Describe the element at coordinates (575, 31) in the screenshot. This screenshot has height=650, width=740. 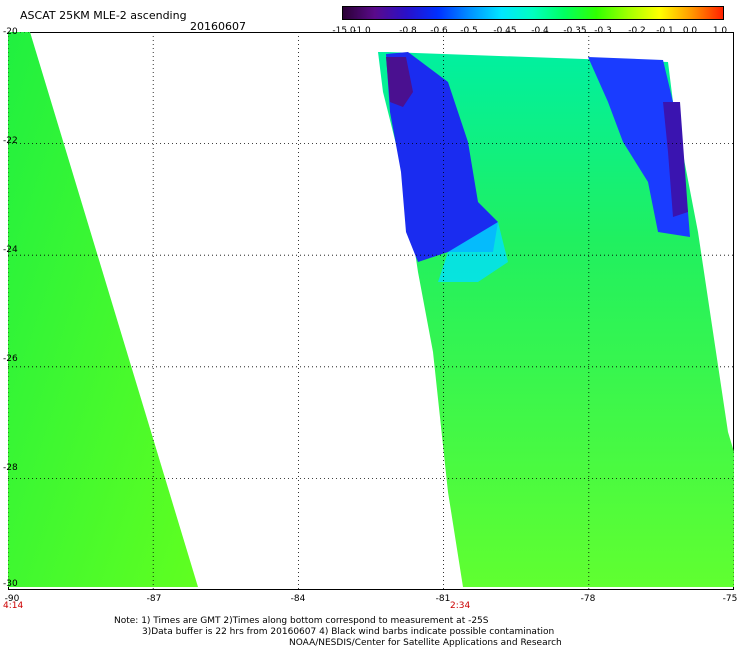
I see `cb-label: -0.35` at that location.